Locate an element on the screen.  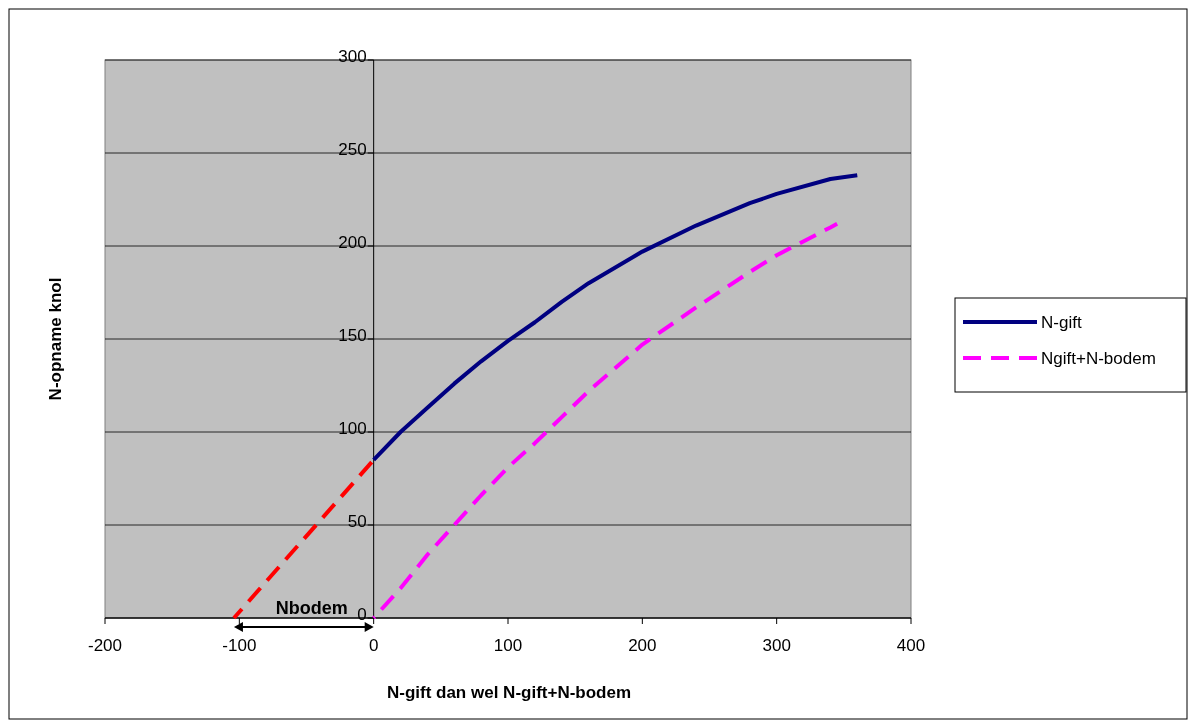
y-tick-label: 150 is located at coordinates (352, 335).